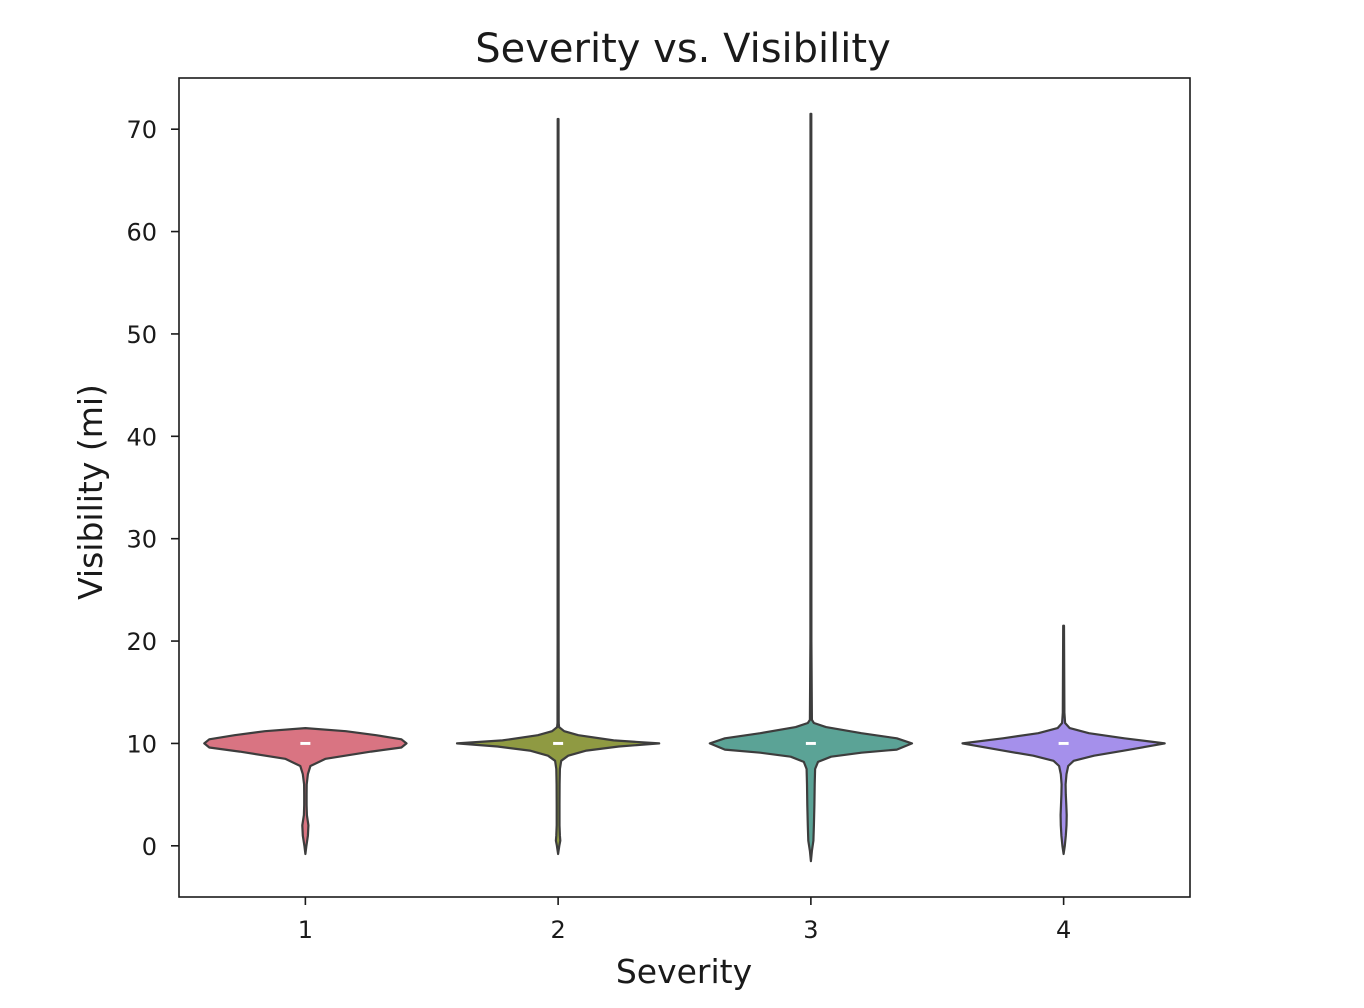 This screenshot has width=1364, height=1008. I want to click on y-tick-label: 0, so click(149, 847).